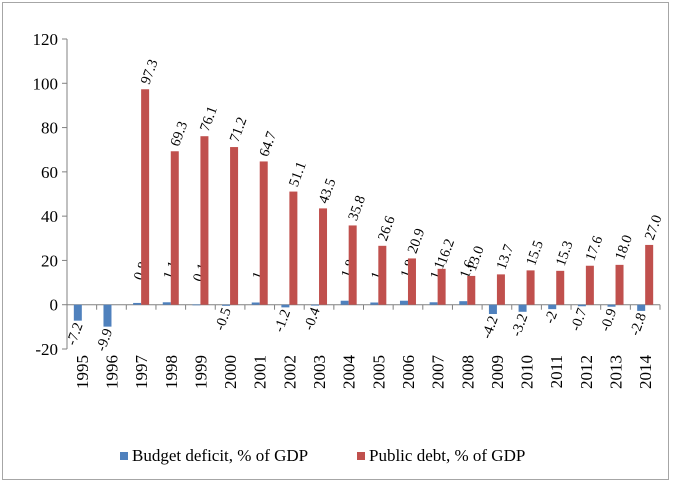  Describe the element at coordinates (506, 256) in the screenshot. I see `data-label-public-debt: 13.7` at that location.